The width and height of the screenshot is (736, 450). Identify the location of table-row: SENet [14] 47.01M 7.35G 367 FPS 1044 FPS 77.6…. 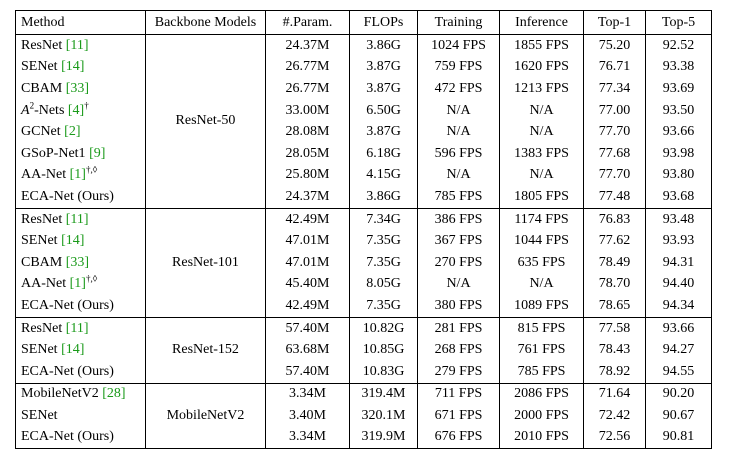
(363, 241).